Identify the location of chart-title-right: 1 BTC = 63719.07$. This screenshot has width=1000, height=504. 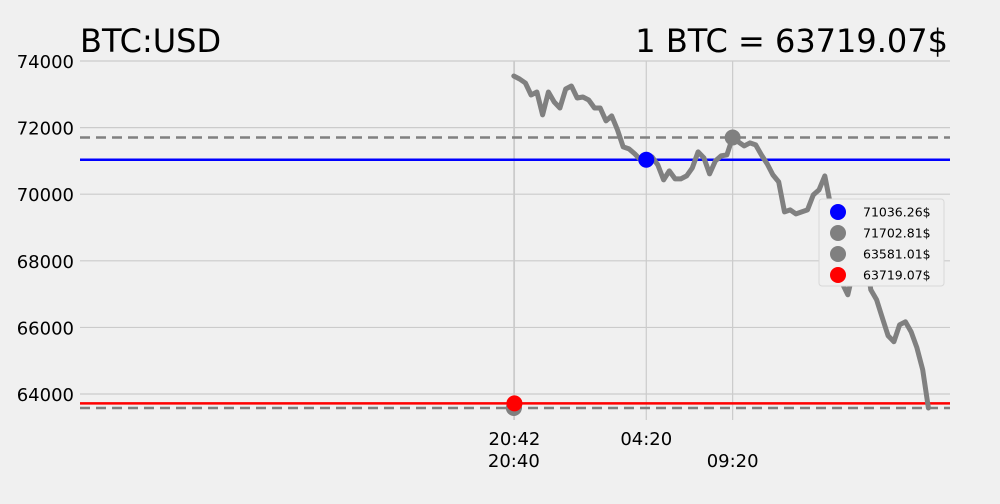
(791, 41).